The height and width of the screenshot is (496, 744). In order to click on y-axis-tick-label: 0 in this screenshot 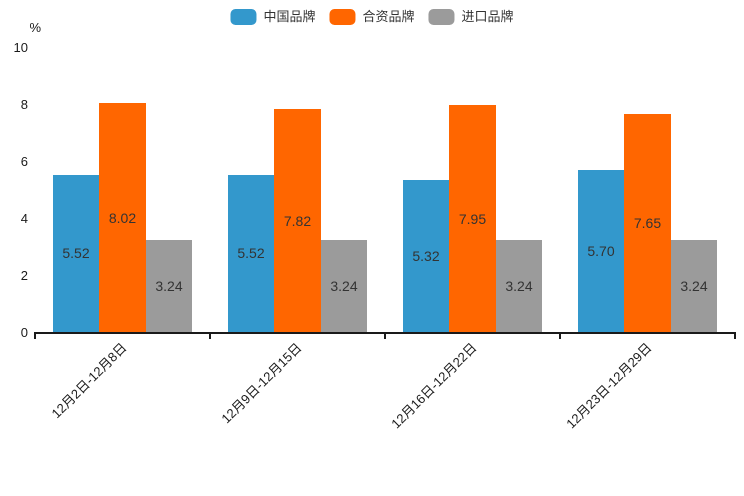, I will do `click(24, 332)`.